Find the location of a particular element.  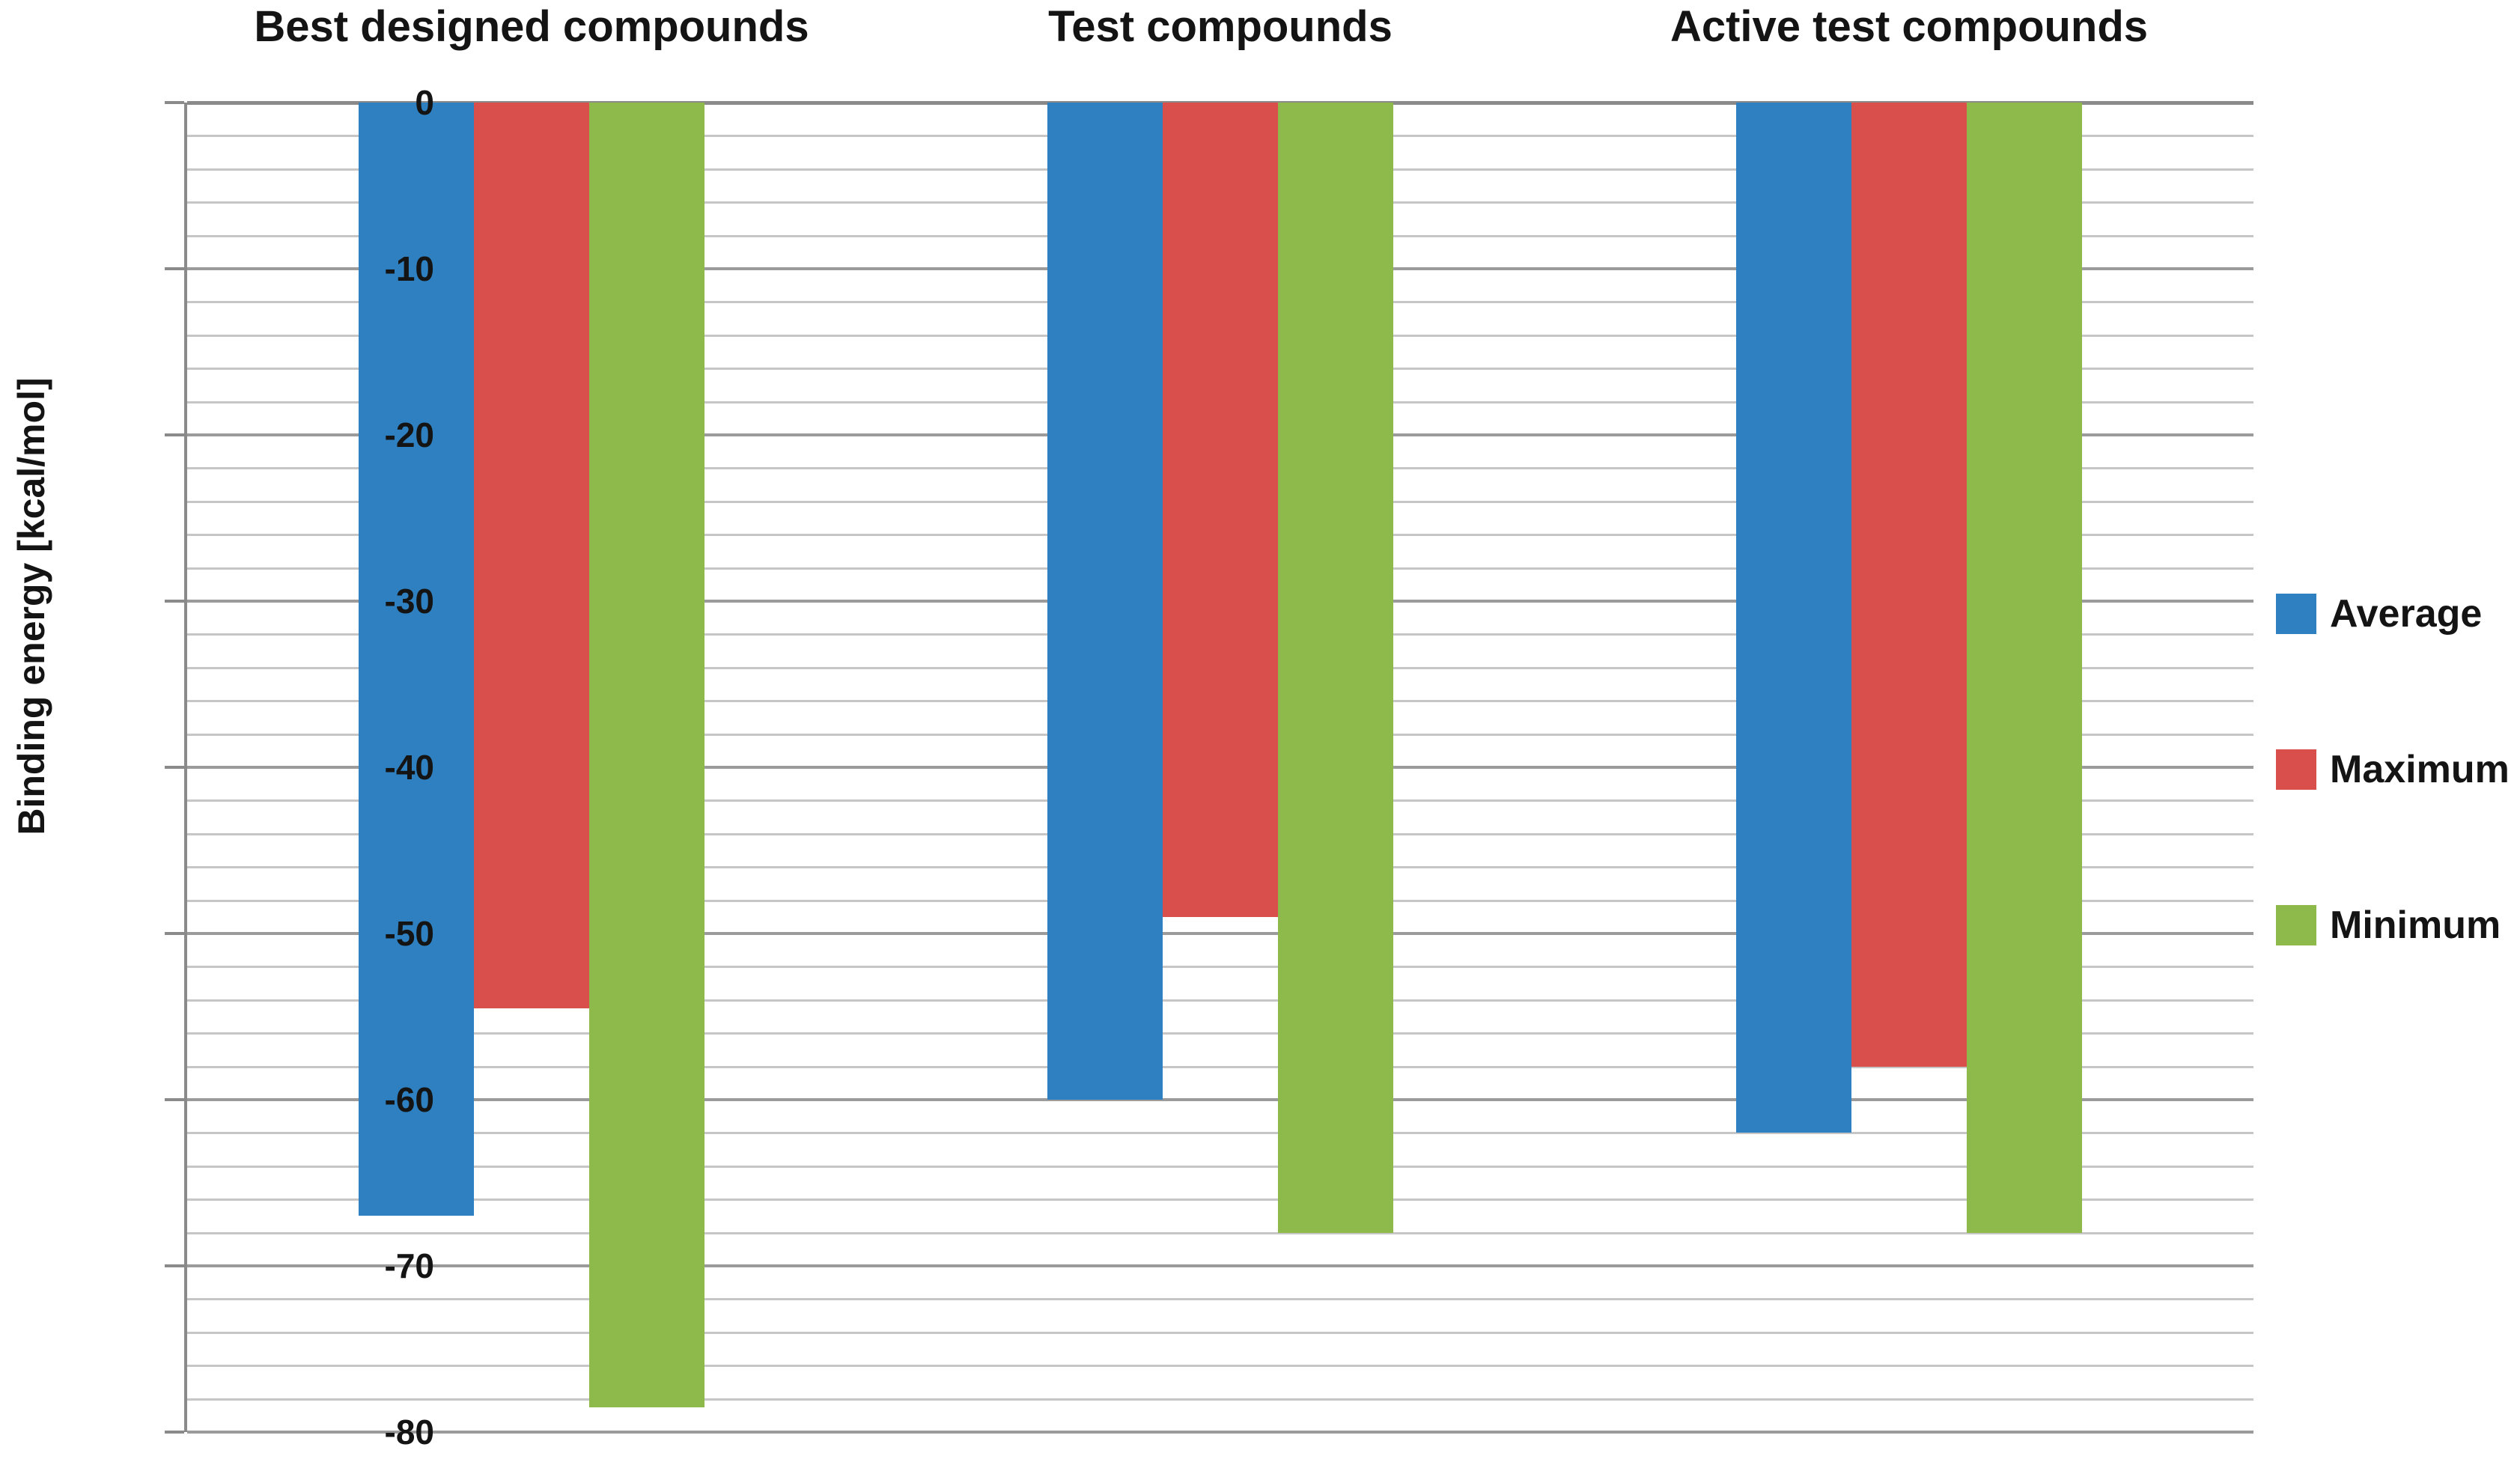

legend-item: Average is located at coordinates (2393, 613).